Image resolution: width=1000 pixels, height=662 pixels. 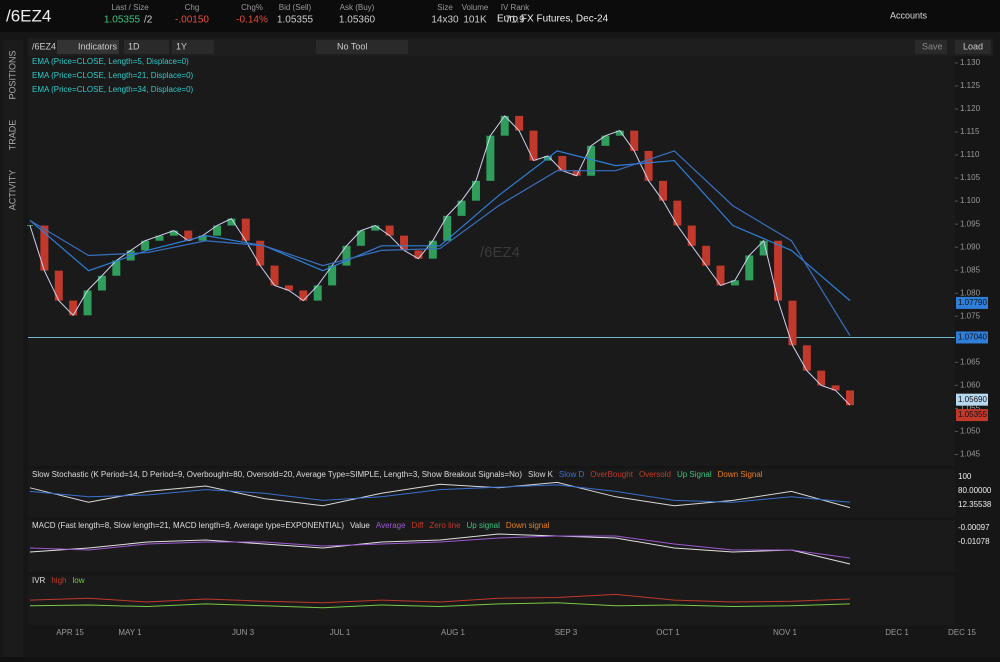 I want to click on load: Load, so click(x=973, y=46).